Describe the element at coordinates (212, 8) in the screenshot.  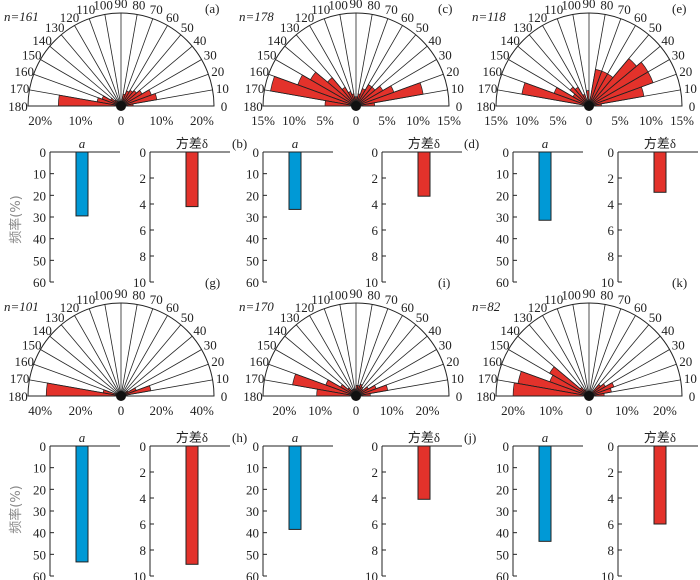
I see `panel-label: (a)` at that location.